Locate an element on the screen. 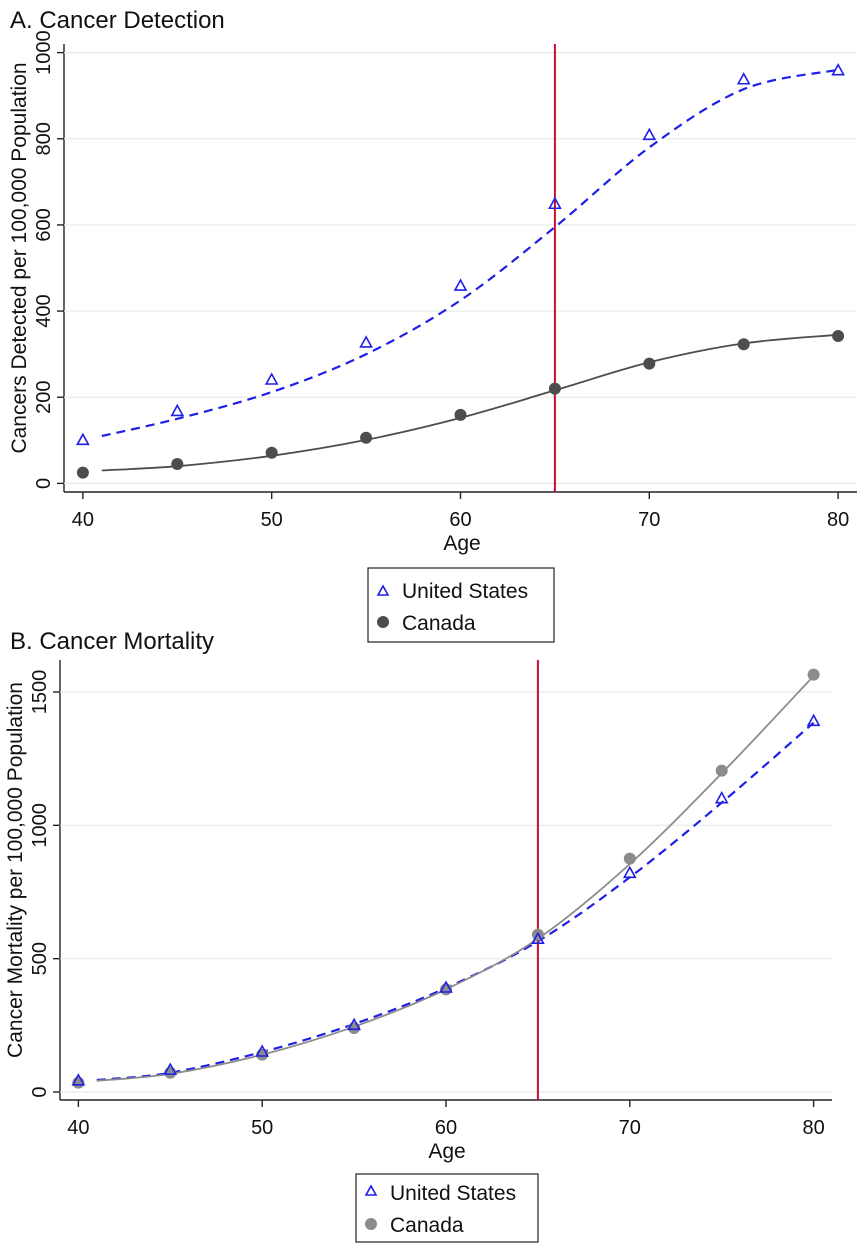 The height and width of the screenshot is (1245, 859). y-axis: 0 200 400 600 800 1000 is located at coordinates (48, 259).